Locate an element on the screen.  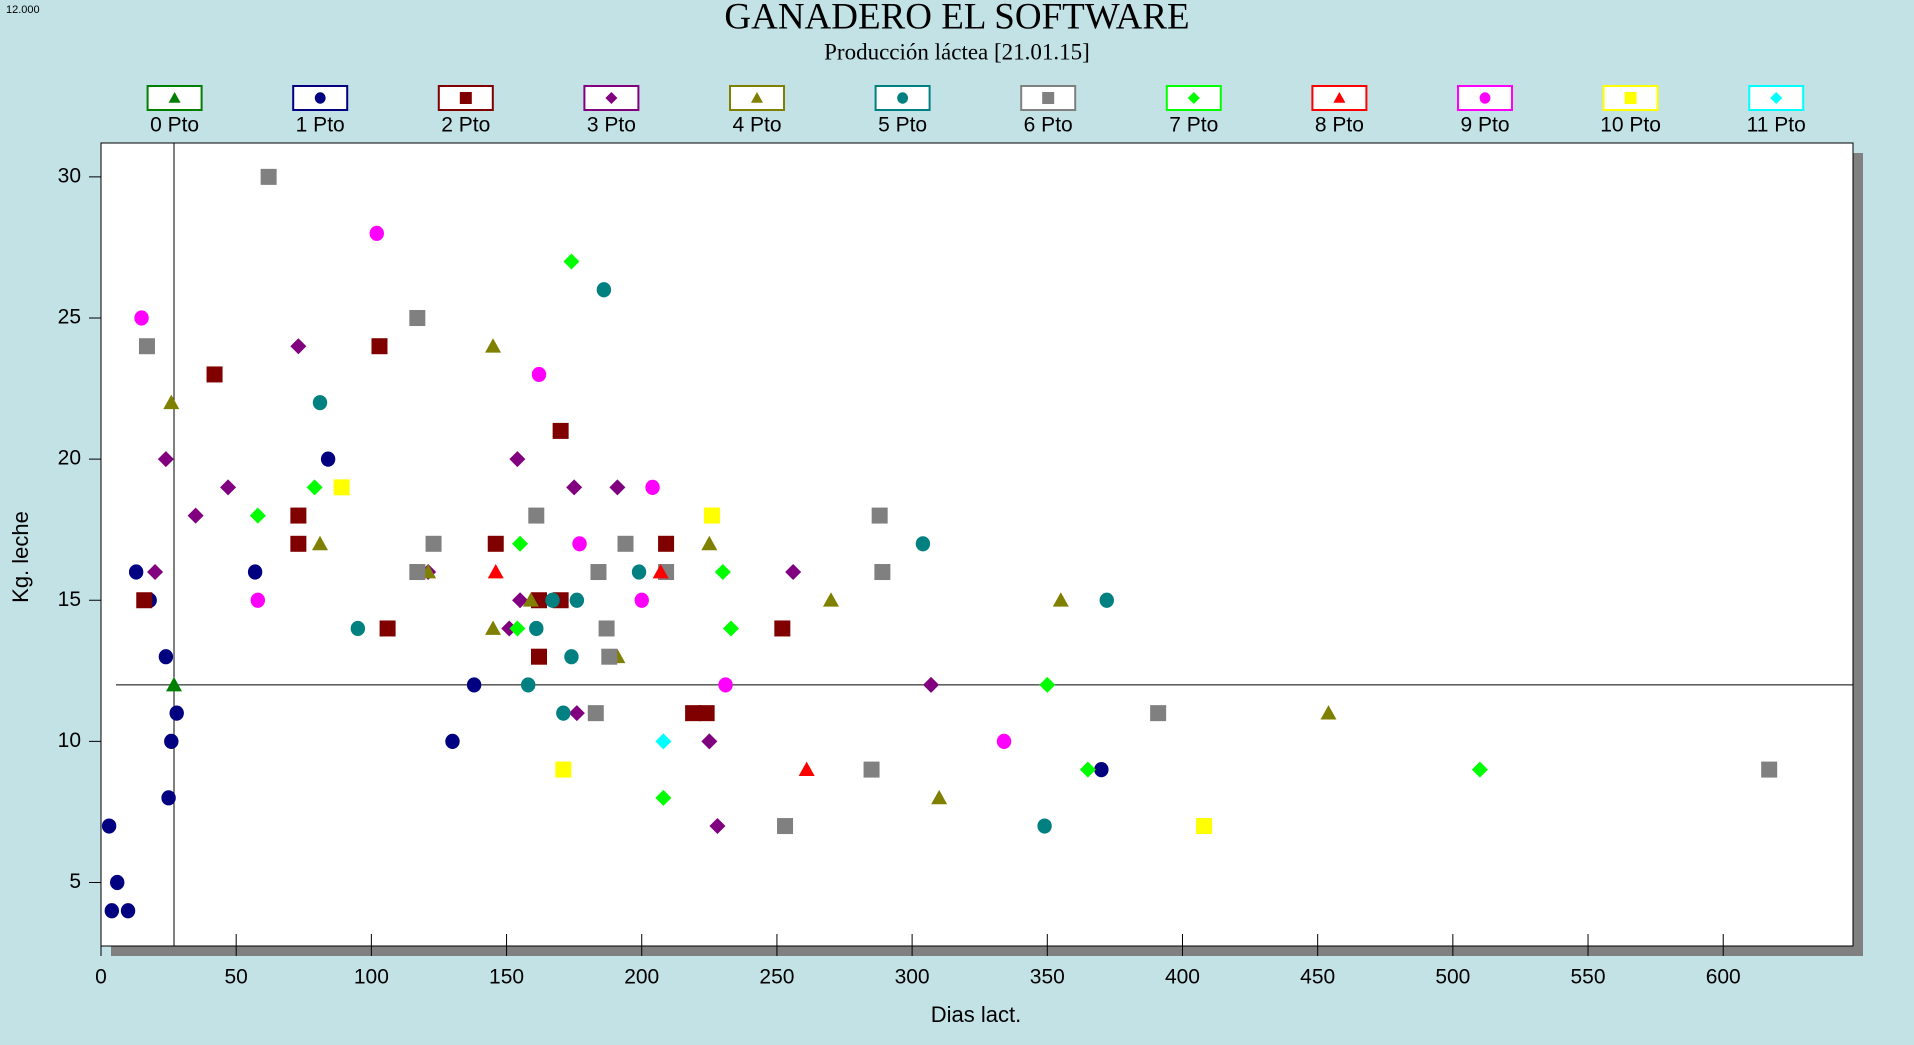
legend-label: 7 Pto is located at coordinates (1193, 125).